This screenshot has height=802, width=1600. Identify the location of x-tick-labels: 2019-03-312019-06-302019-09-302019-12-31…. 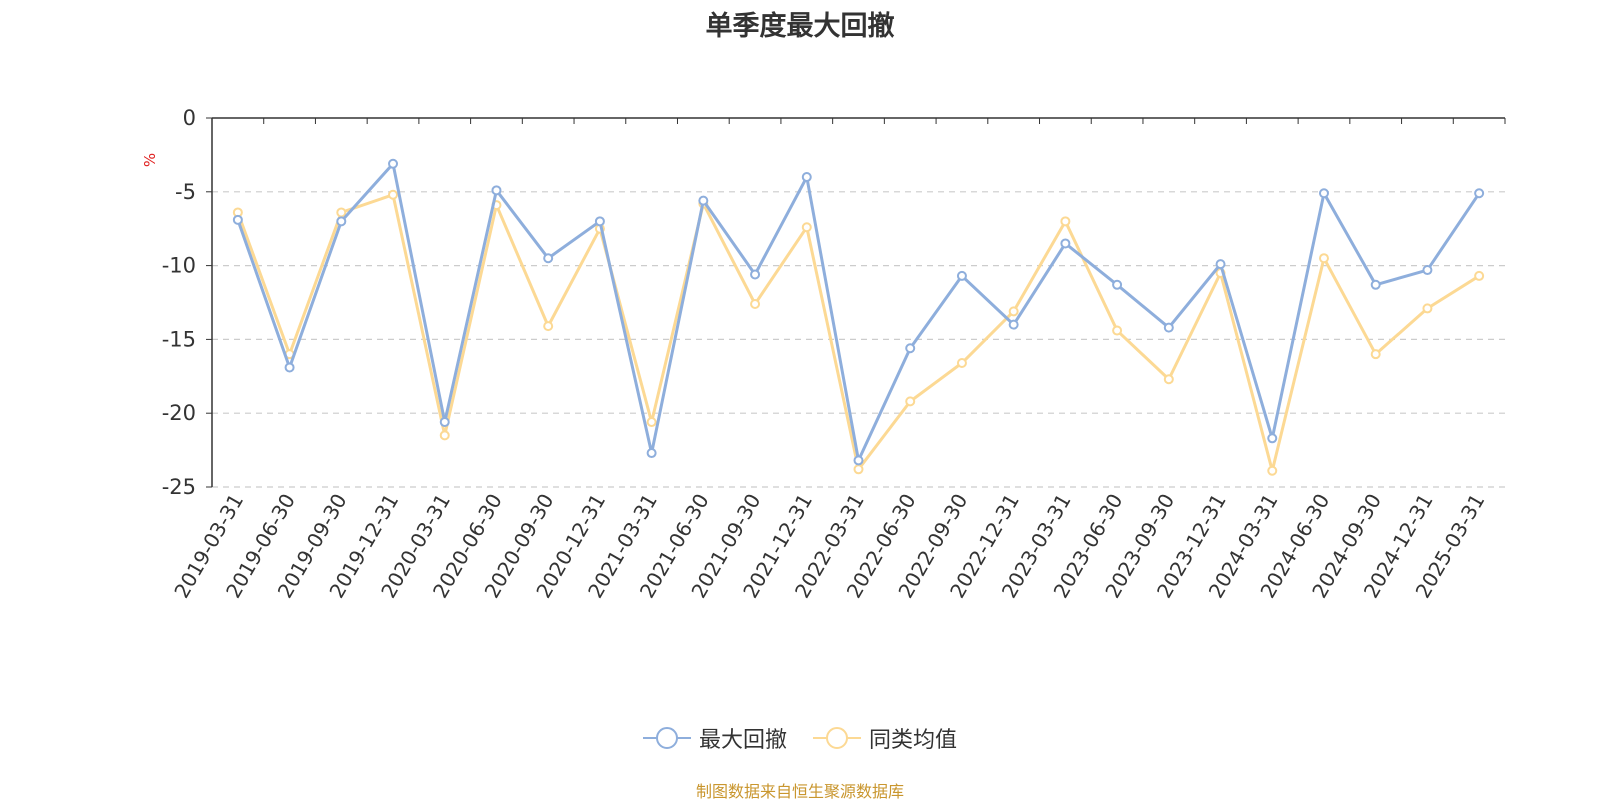
(829, 545).